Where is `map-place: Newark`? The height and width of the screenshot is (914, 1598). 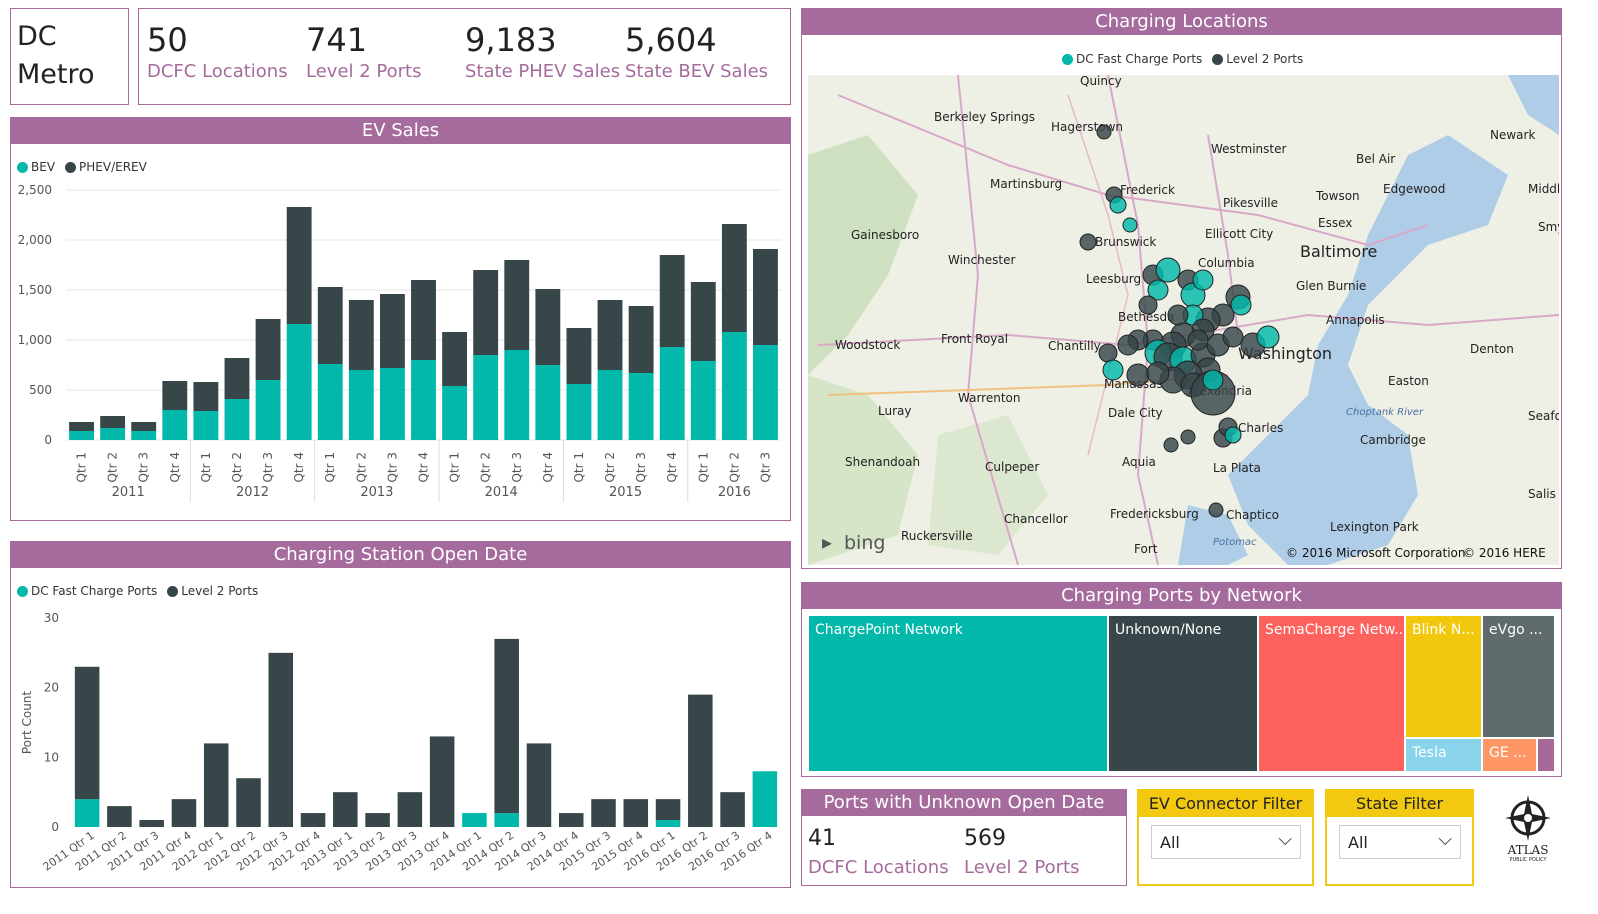 map-place: Newark is located at coordinates (1512, 135).